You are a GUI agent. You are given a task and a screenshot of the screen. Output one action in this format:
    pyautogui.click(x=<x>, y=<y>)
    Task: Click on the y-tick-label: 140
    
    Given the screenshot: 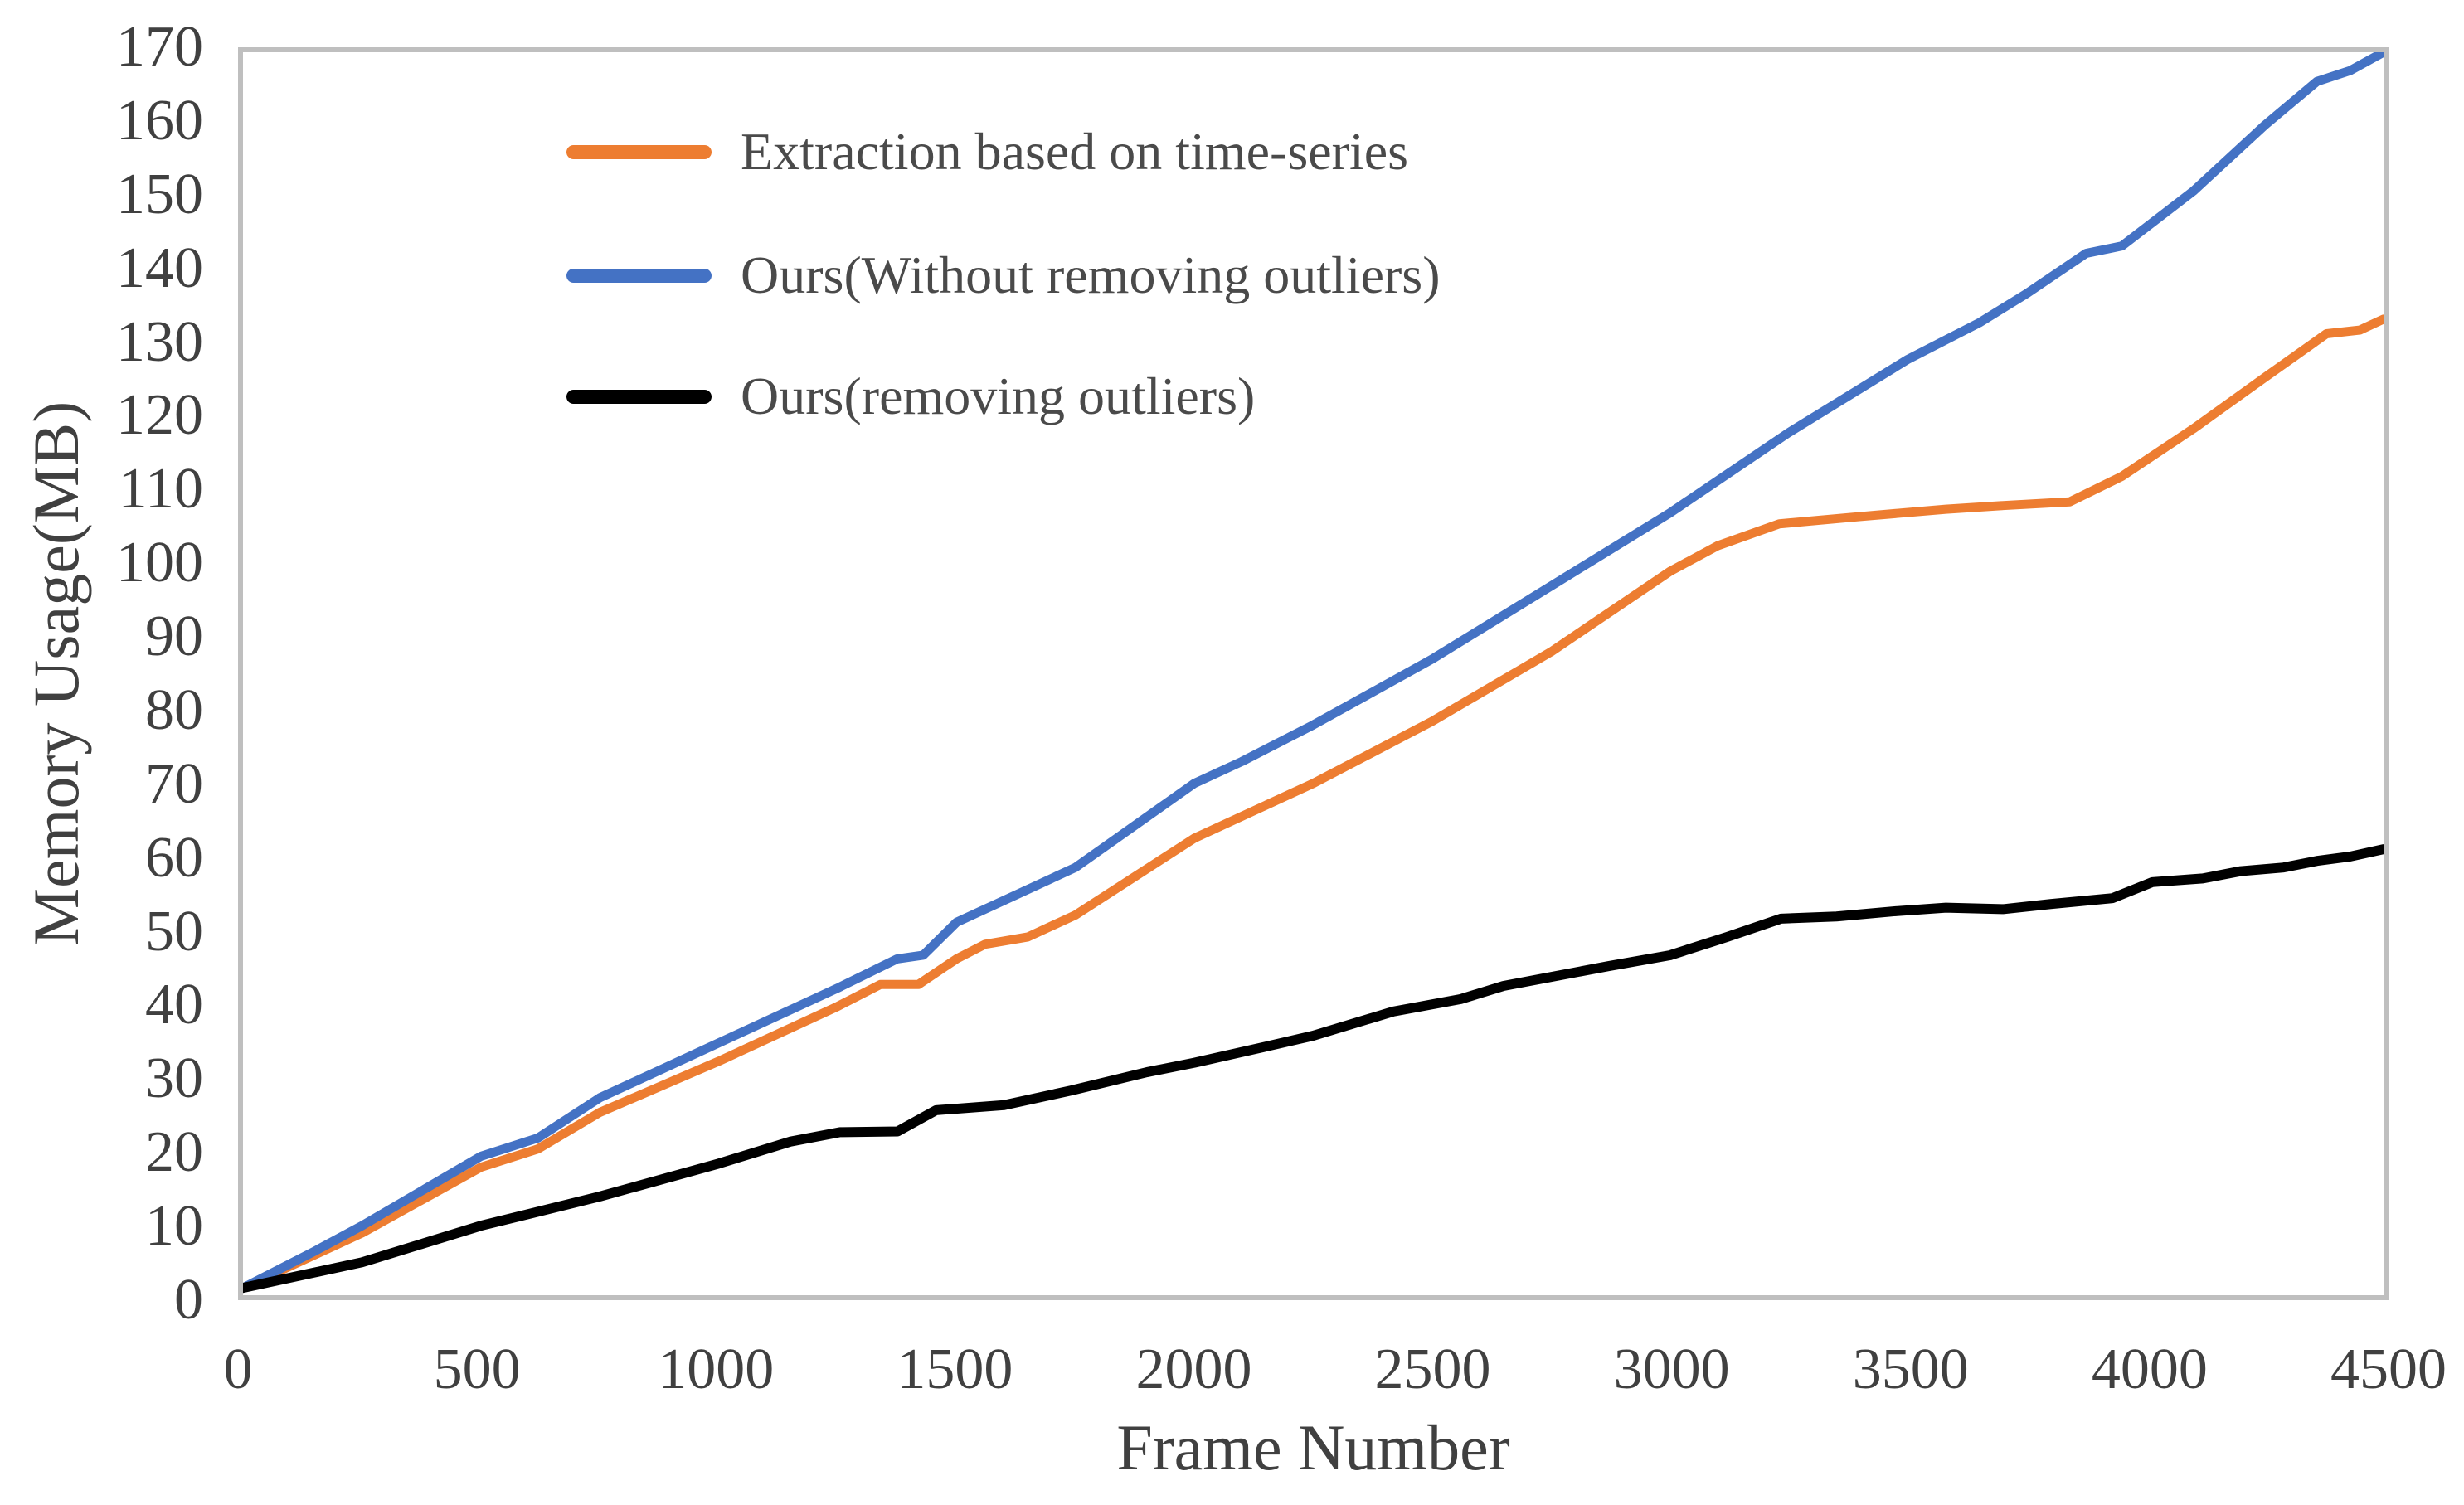 What is the action you would take?
    pyautogui.click(x=160, y=267)
    